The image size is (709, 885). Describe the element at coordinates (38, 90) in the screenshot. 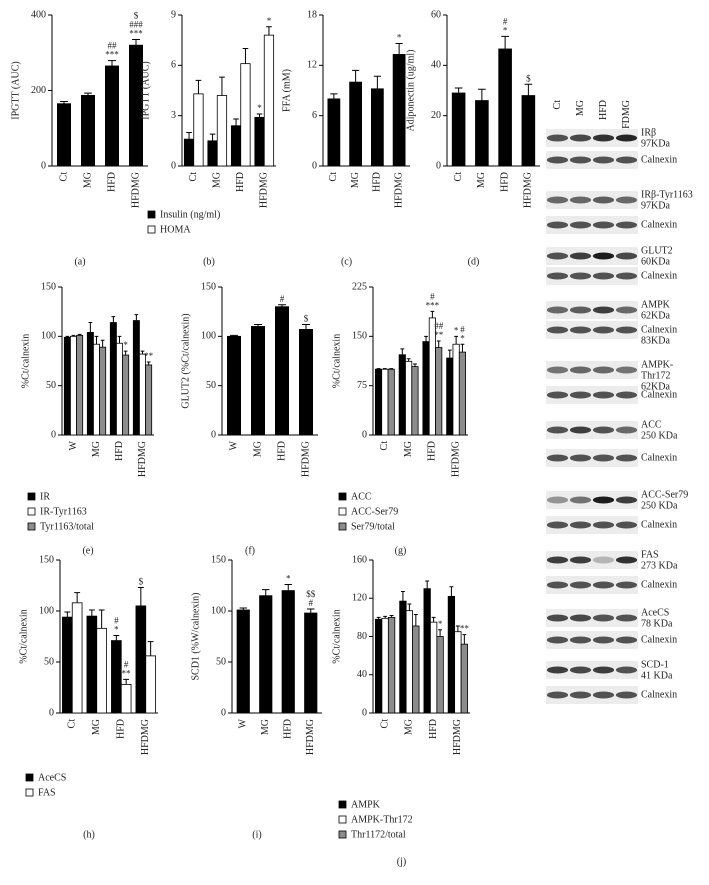

I see `y-tick-label: 200` at that location.